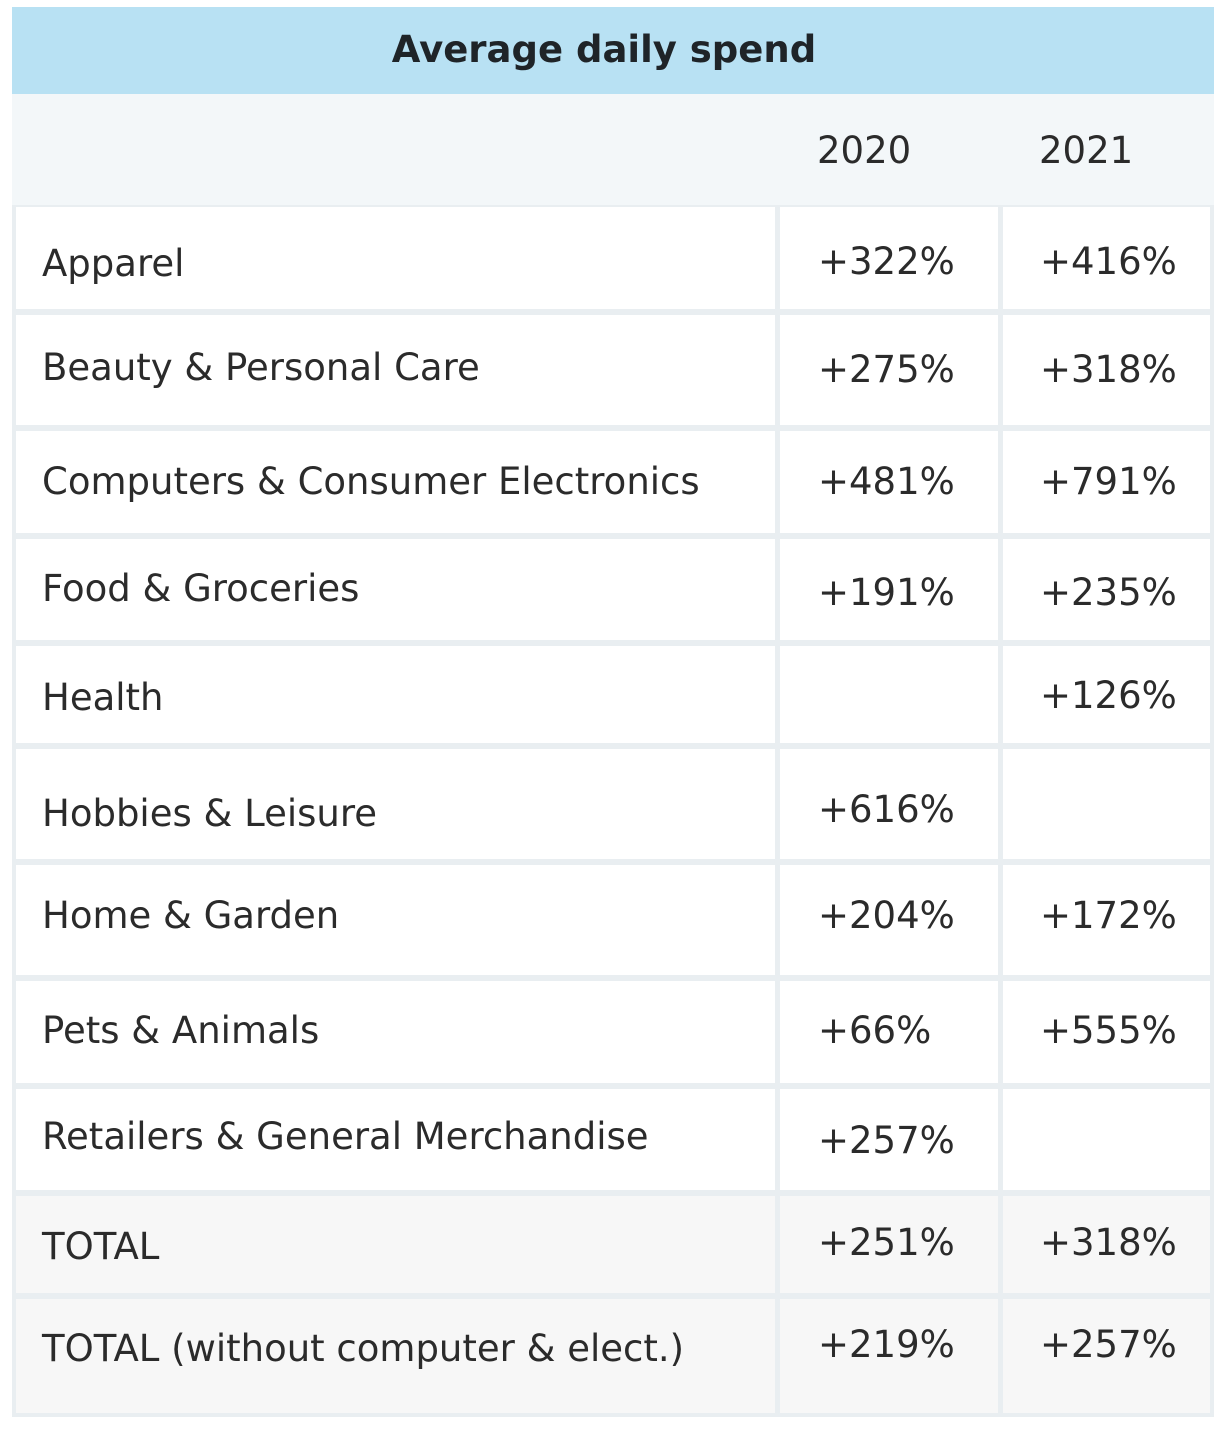  I want to click on value-2020: +219%, so click(886, 1344).